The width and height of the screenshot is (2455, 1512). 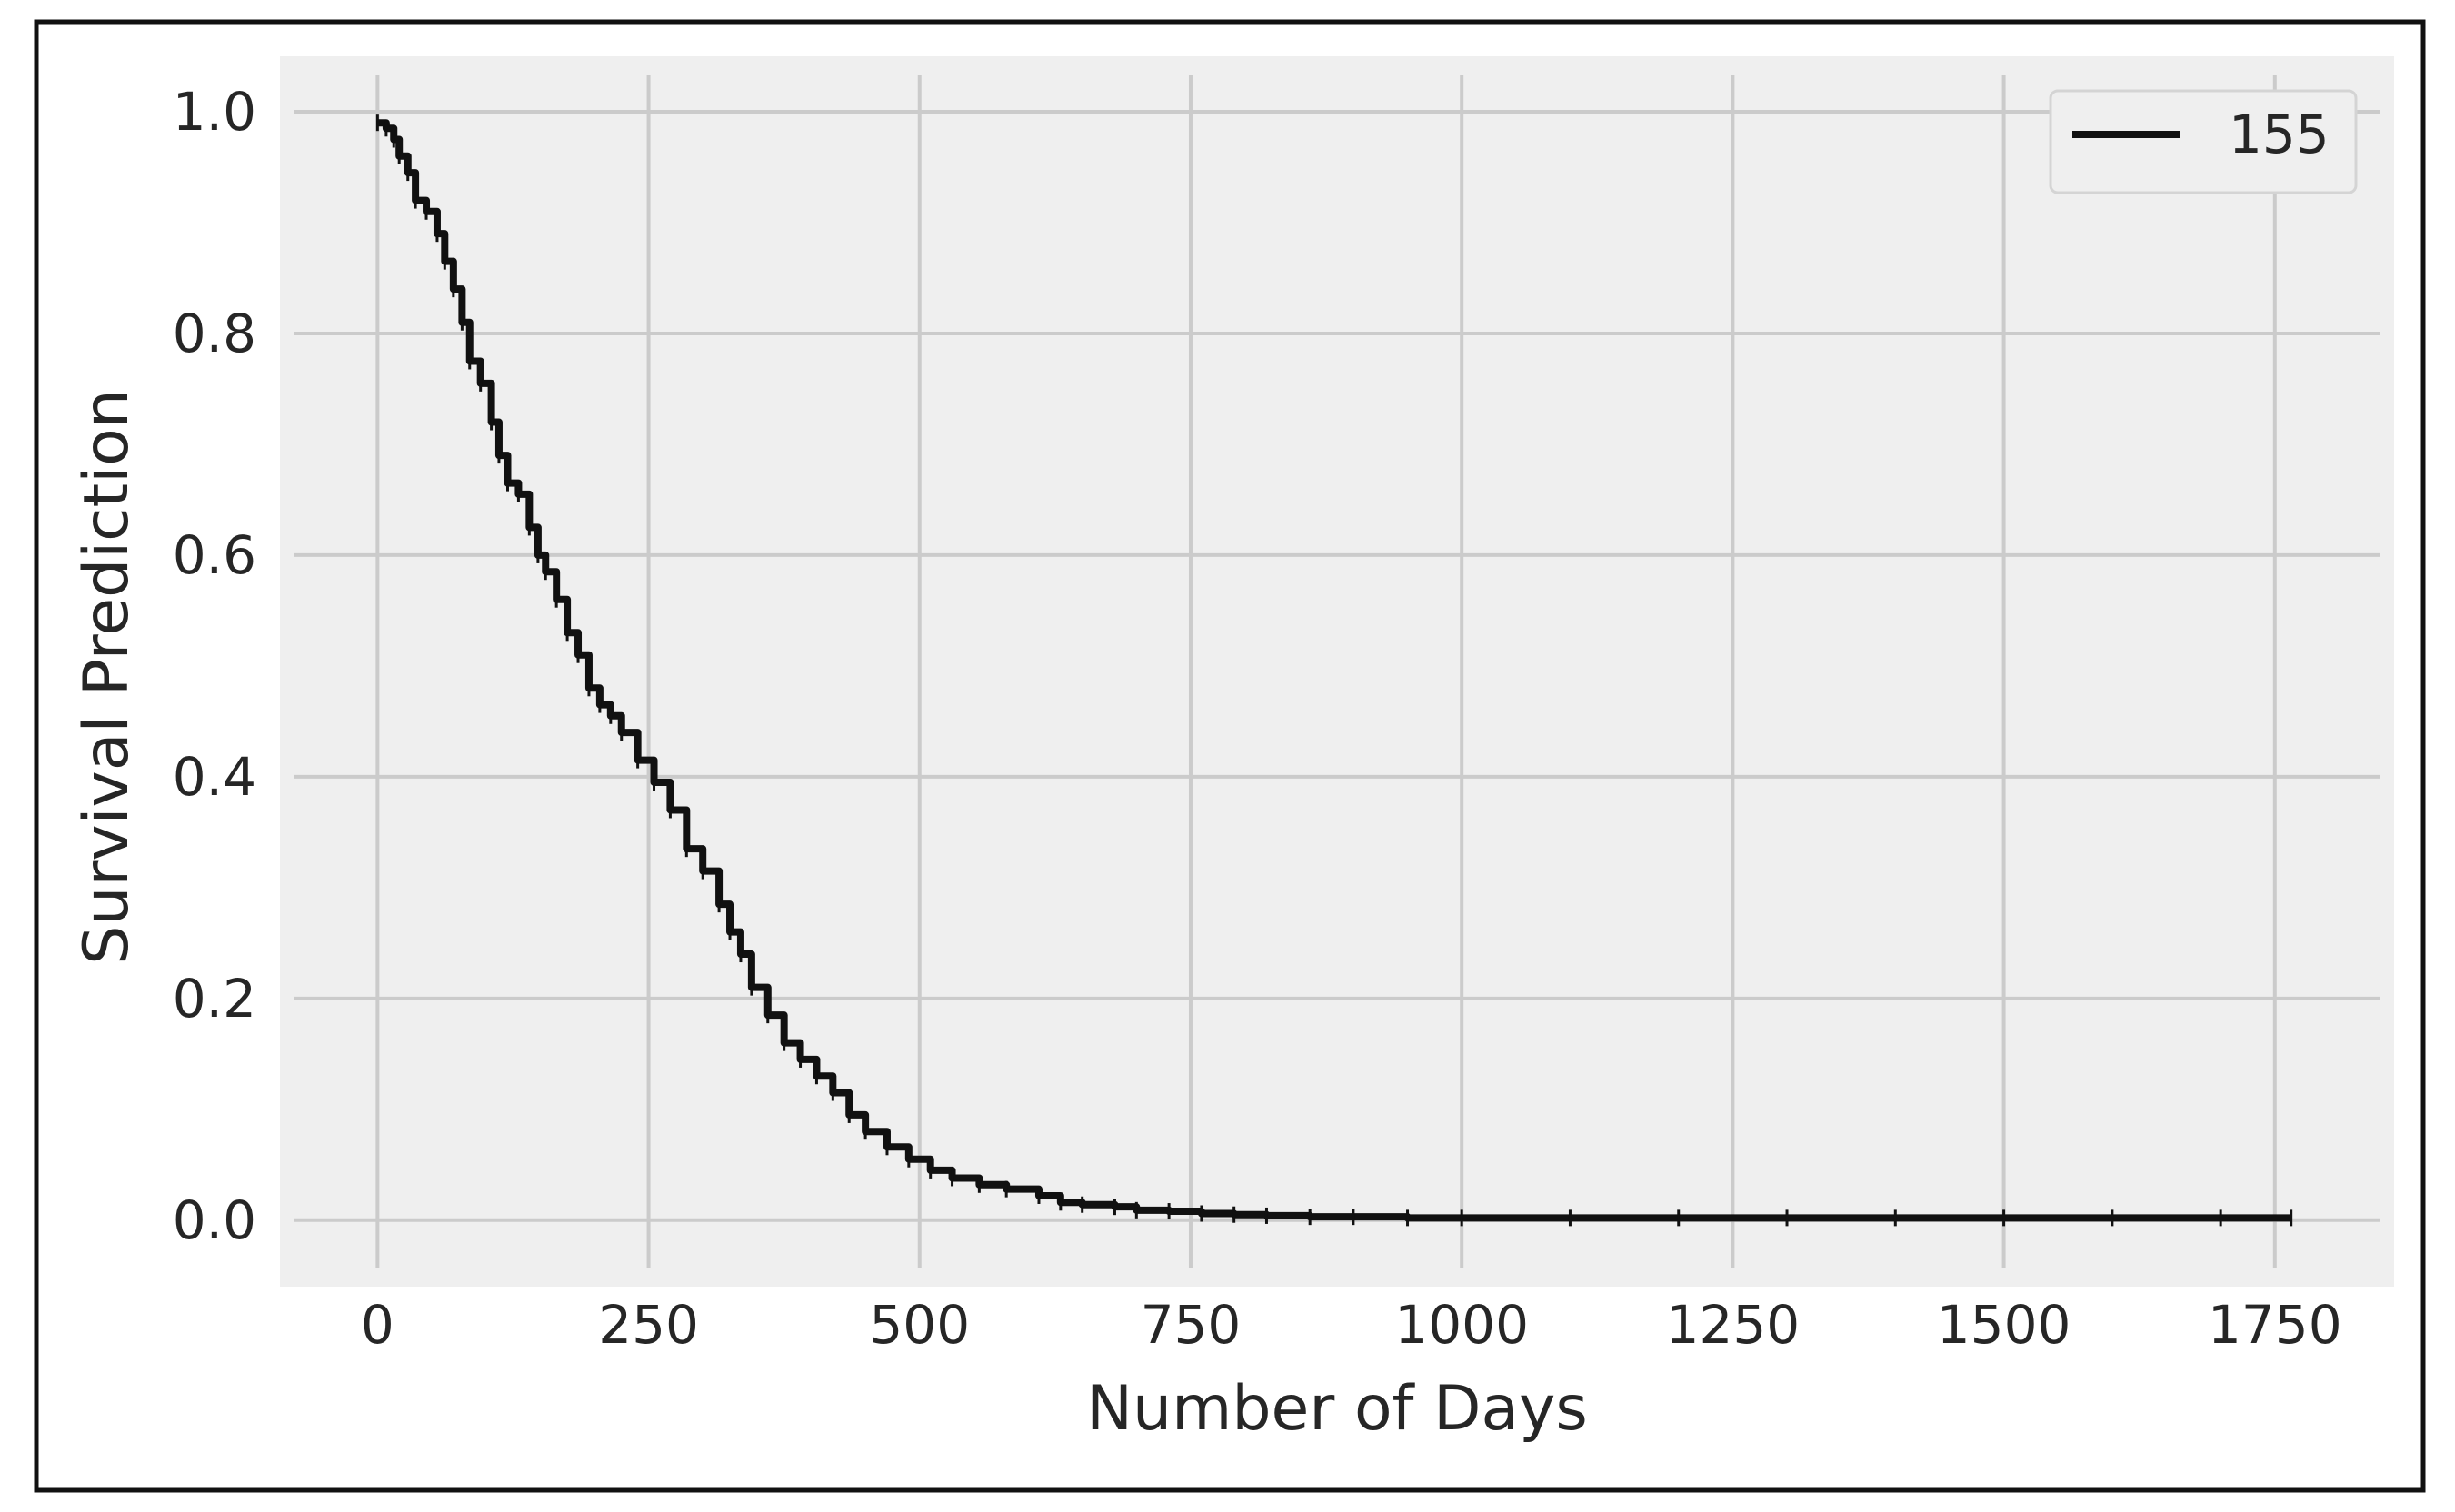 I want to click on x-tick-label: 500, so click(x=919, y=1325).